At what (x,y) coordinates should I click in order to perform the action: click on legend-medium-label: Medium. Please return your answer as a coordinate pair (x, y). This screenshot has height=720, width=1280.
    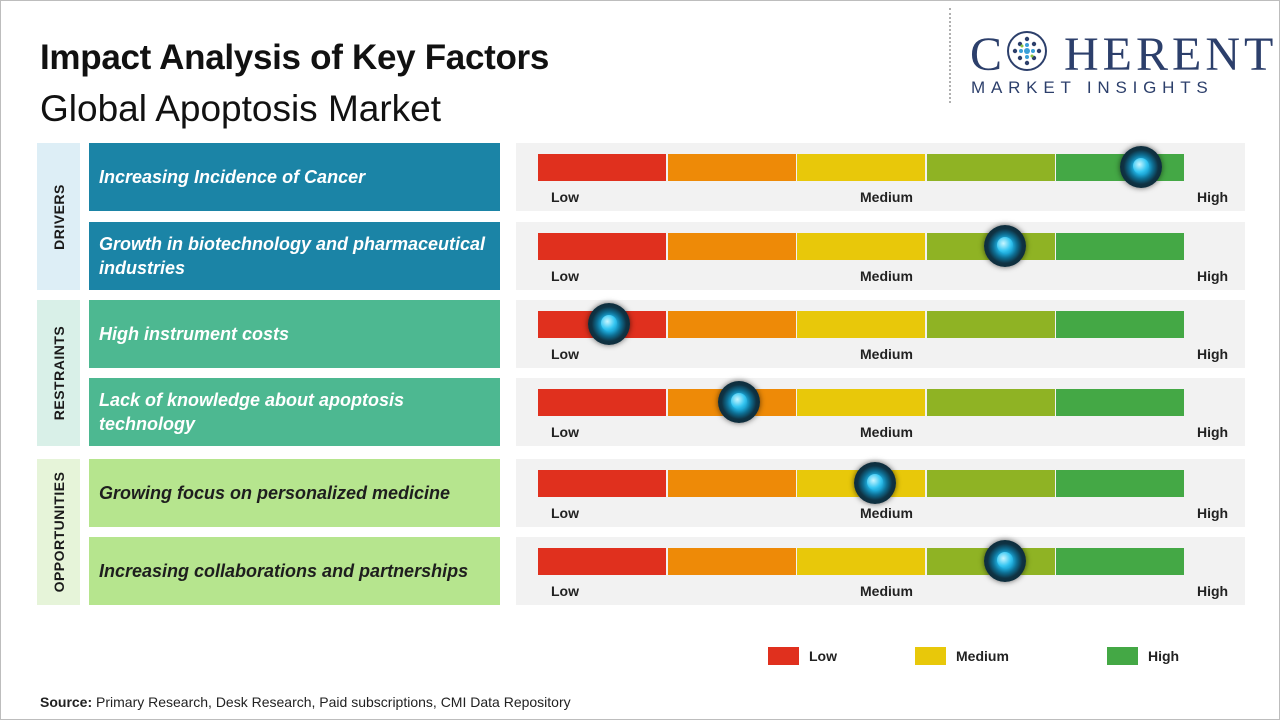
    Looking at the image, I should click on (982, 656).